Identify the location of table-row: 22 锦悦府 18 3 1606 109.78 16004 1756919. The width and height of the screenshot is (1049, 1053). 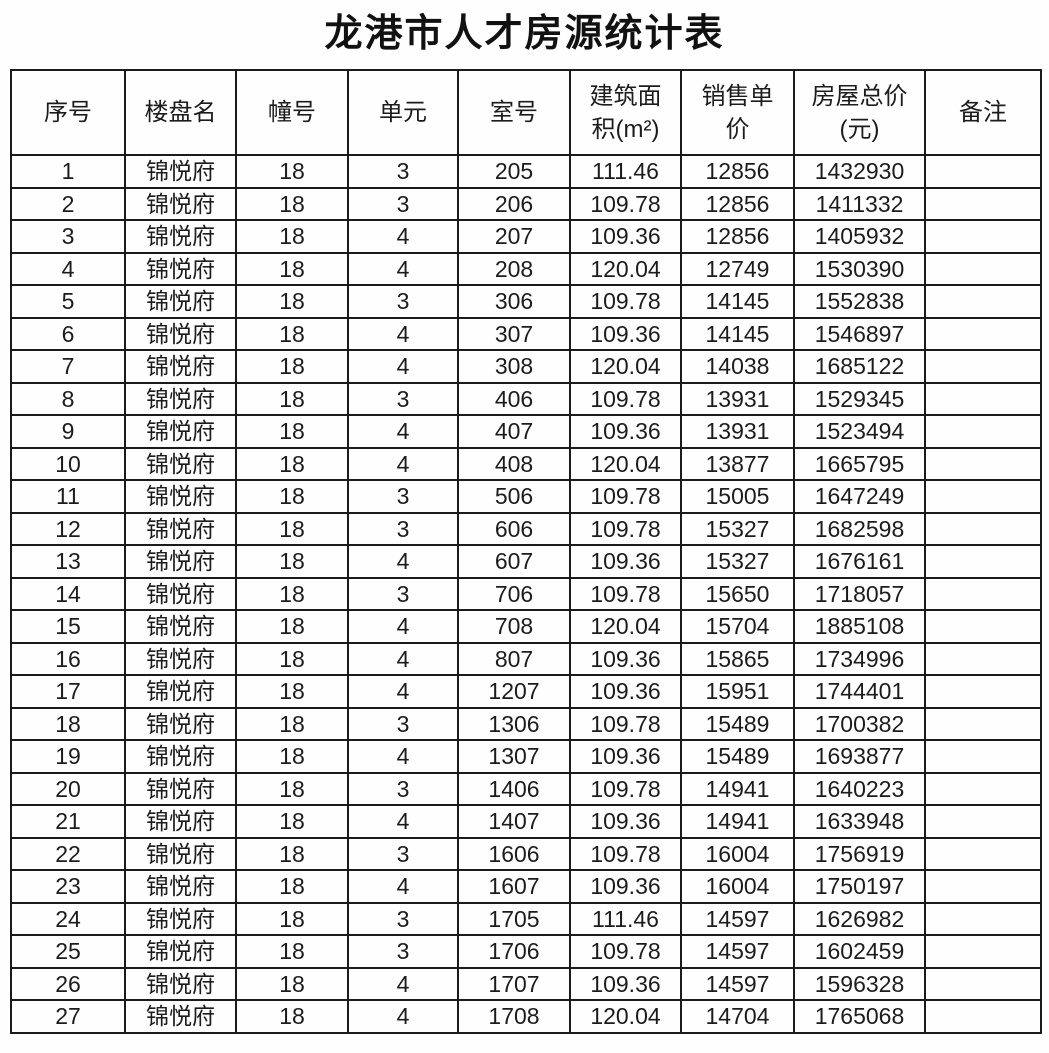
(526, 853).